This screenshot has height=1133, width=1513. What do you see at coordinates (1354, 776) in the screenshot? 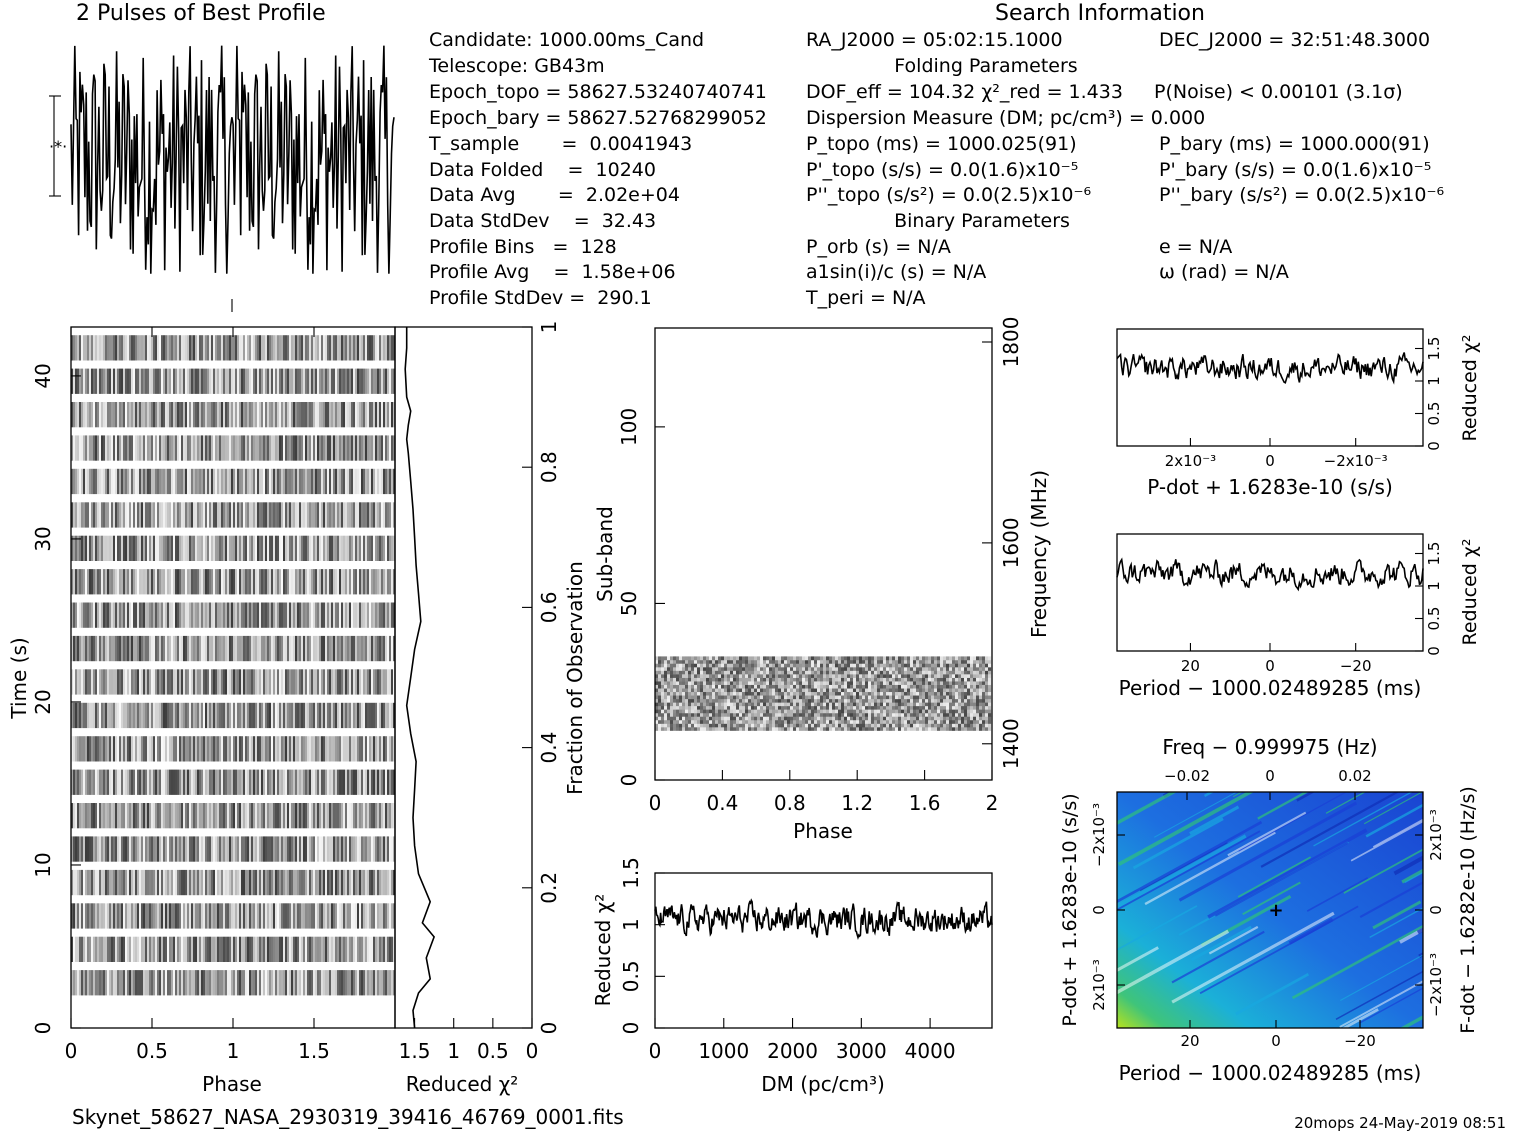
I see `map-top-tick-label: 0.02` at bounding box center [1354, 776].